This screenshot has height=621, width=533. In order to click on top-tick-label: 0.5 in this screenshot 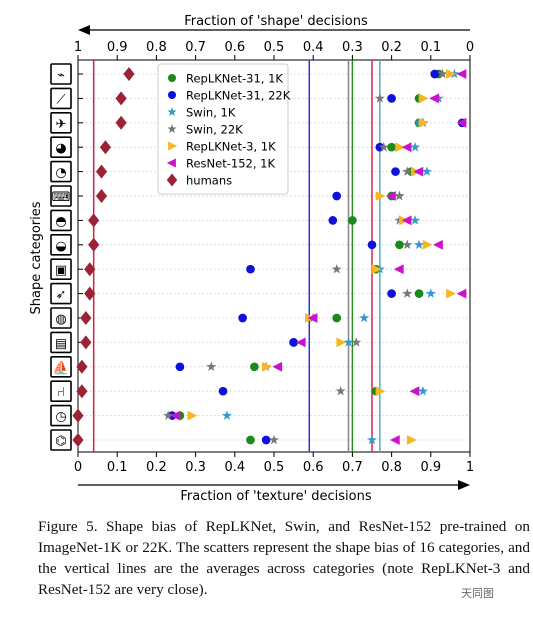, I will do `click(274, 47)`.